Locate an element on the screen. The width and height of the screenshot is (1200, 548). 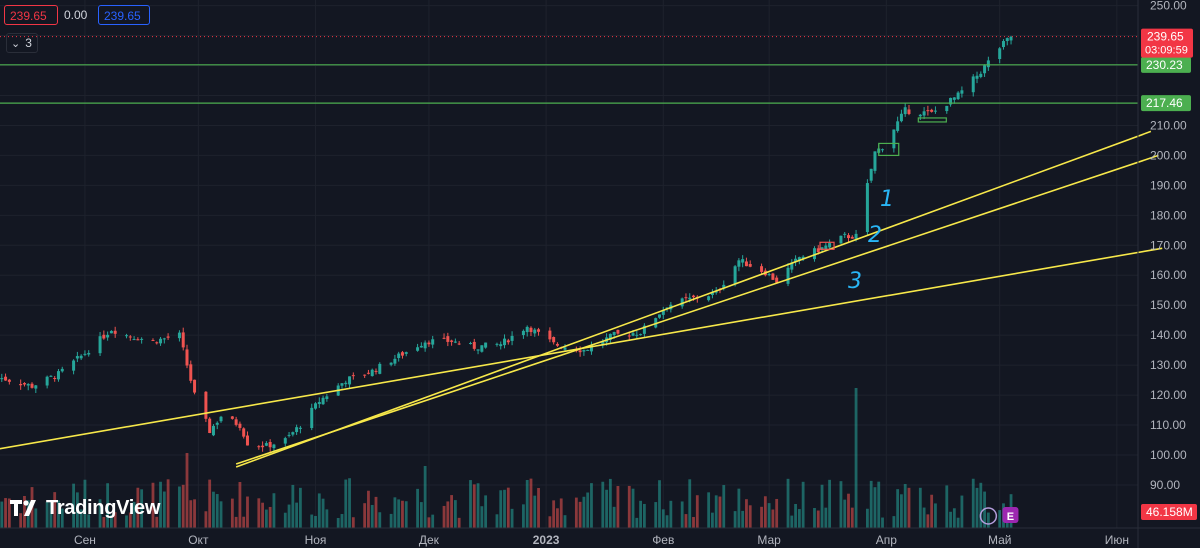
time-tick-label: Окт is located at coordinates (198, 540).